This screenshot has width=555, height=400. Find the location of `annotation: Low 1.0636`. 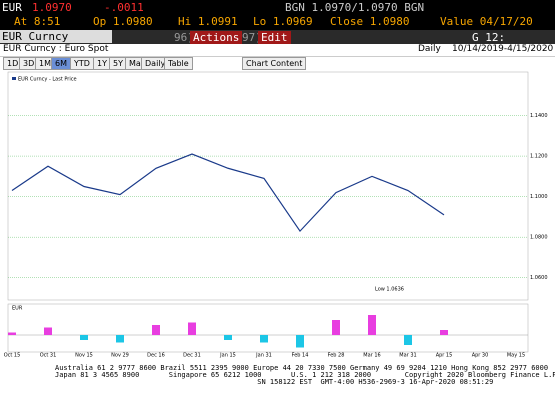

annotation: Low 1.0636 is located at coordinates (389, 290).